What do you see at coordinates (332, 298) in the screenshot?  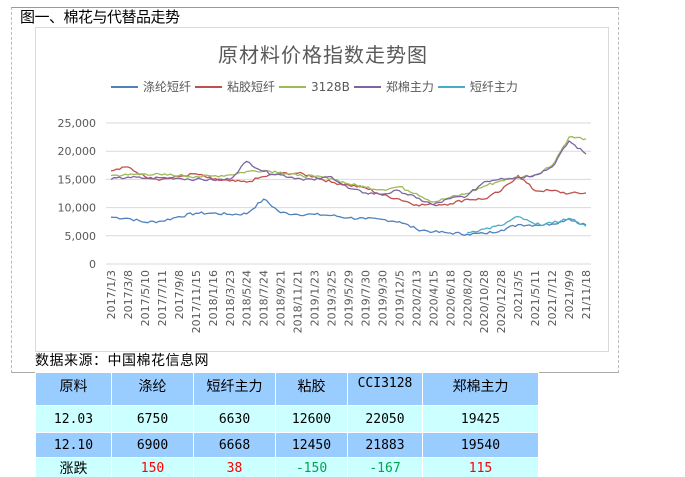 I see `svg-text: 2019/3/25` at bounding box center [332, 298].